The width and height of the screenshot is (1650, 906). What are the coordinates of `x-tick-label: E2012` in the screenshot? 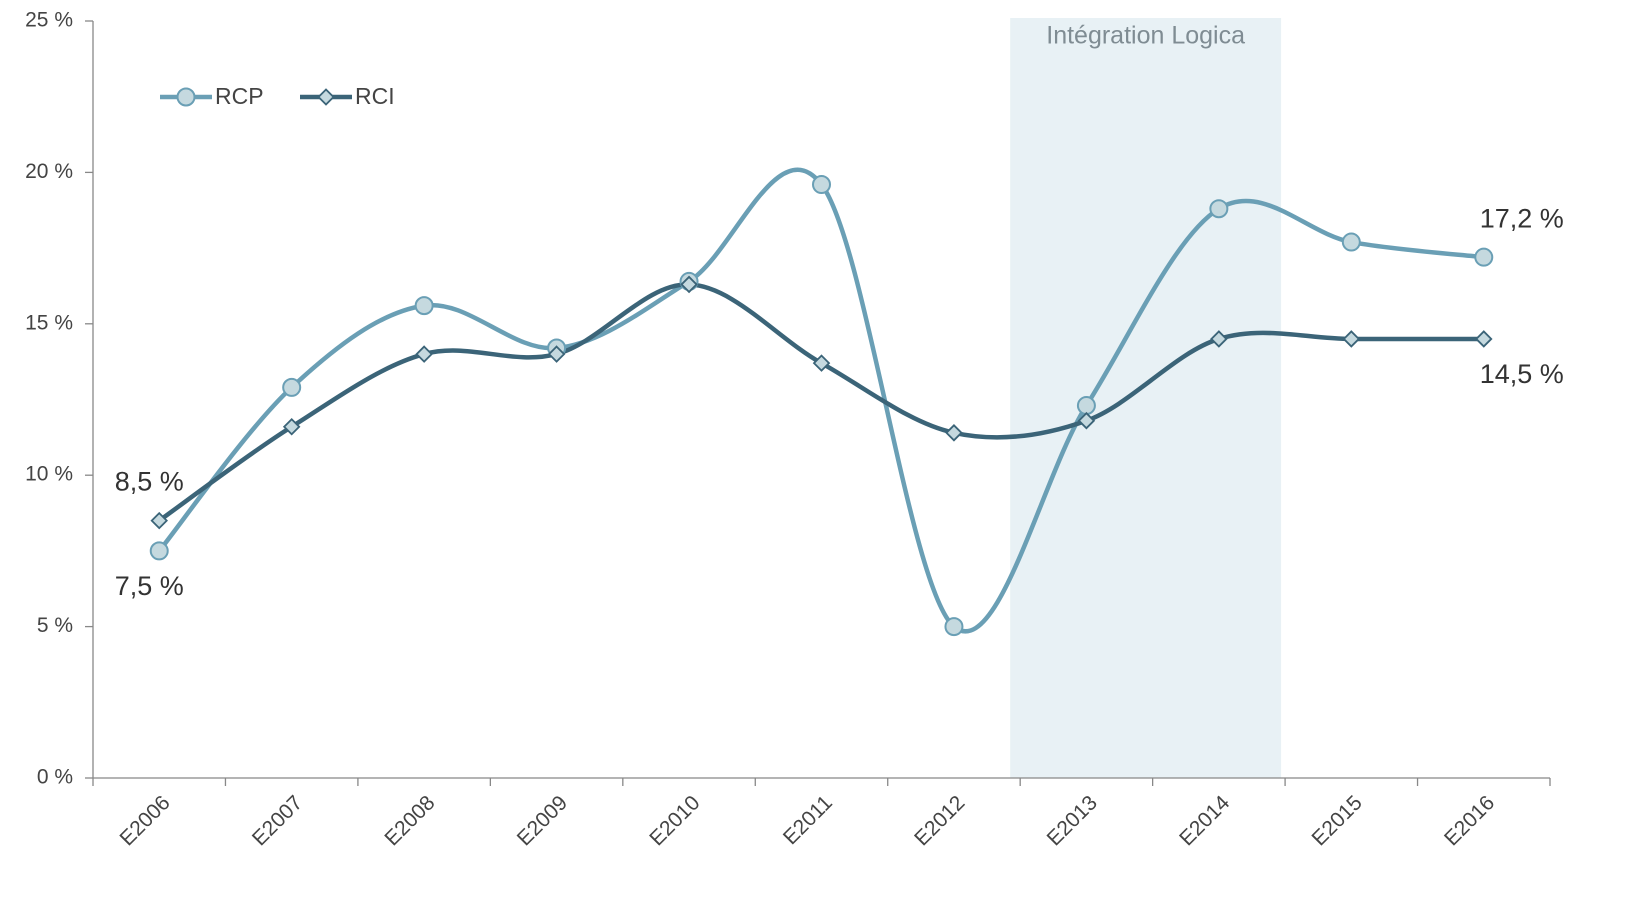 It's located at (939, 820).